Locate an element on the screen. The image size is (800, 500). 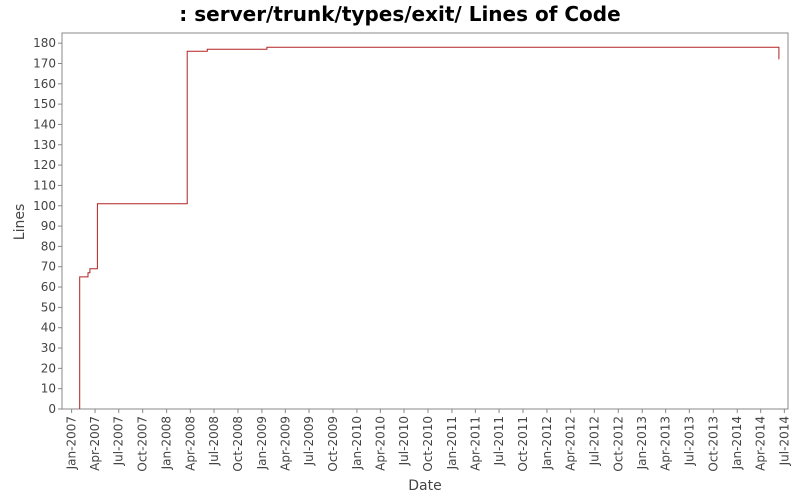
x-tick-label: Apr-2014 is located at coordinates (761, 443).